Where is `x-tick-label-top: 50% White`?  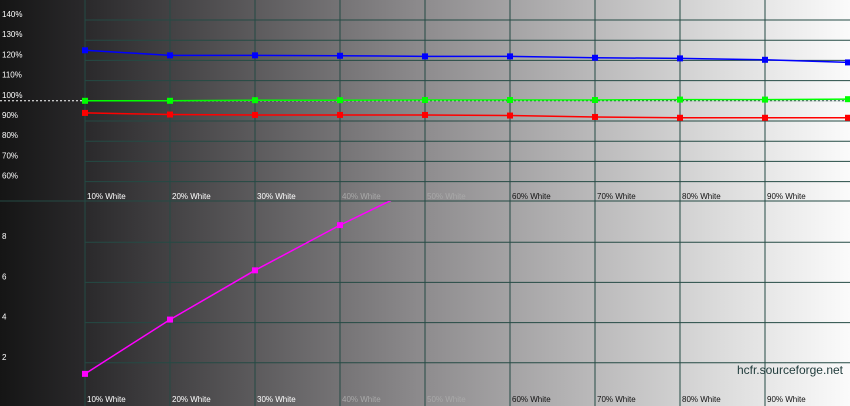
x-tick-label-top: 50% White is located at coordinates (446, 196).